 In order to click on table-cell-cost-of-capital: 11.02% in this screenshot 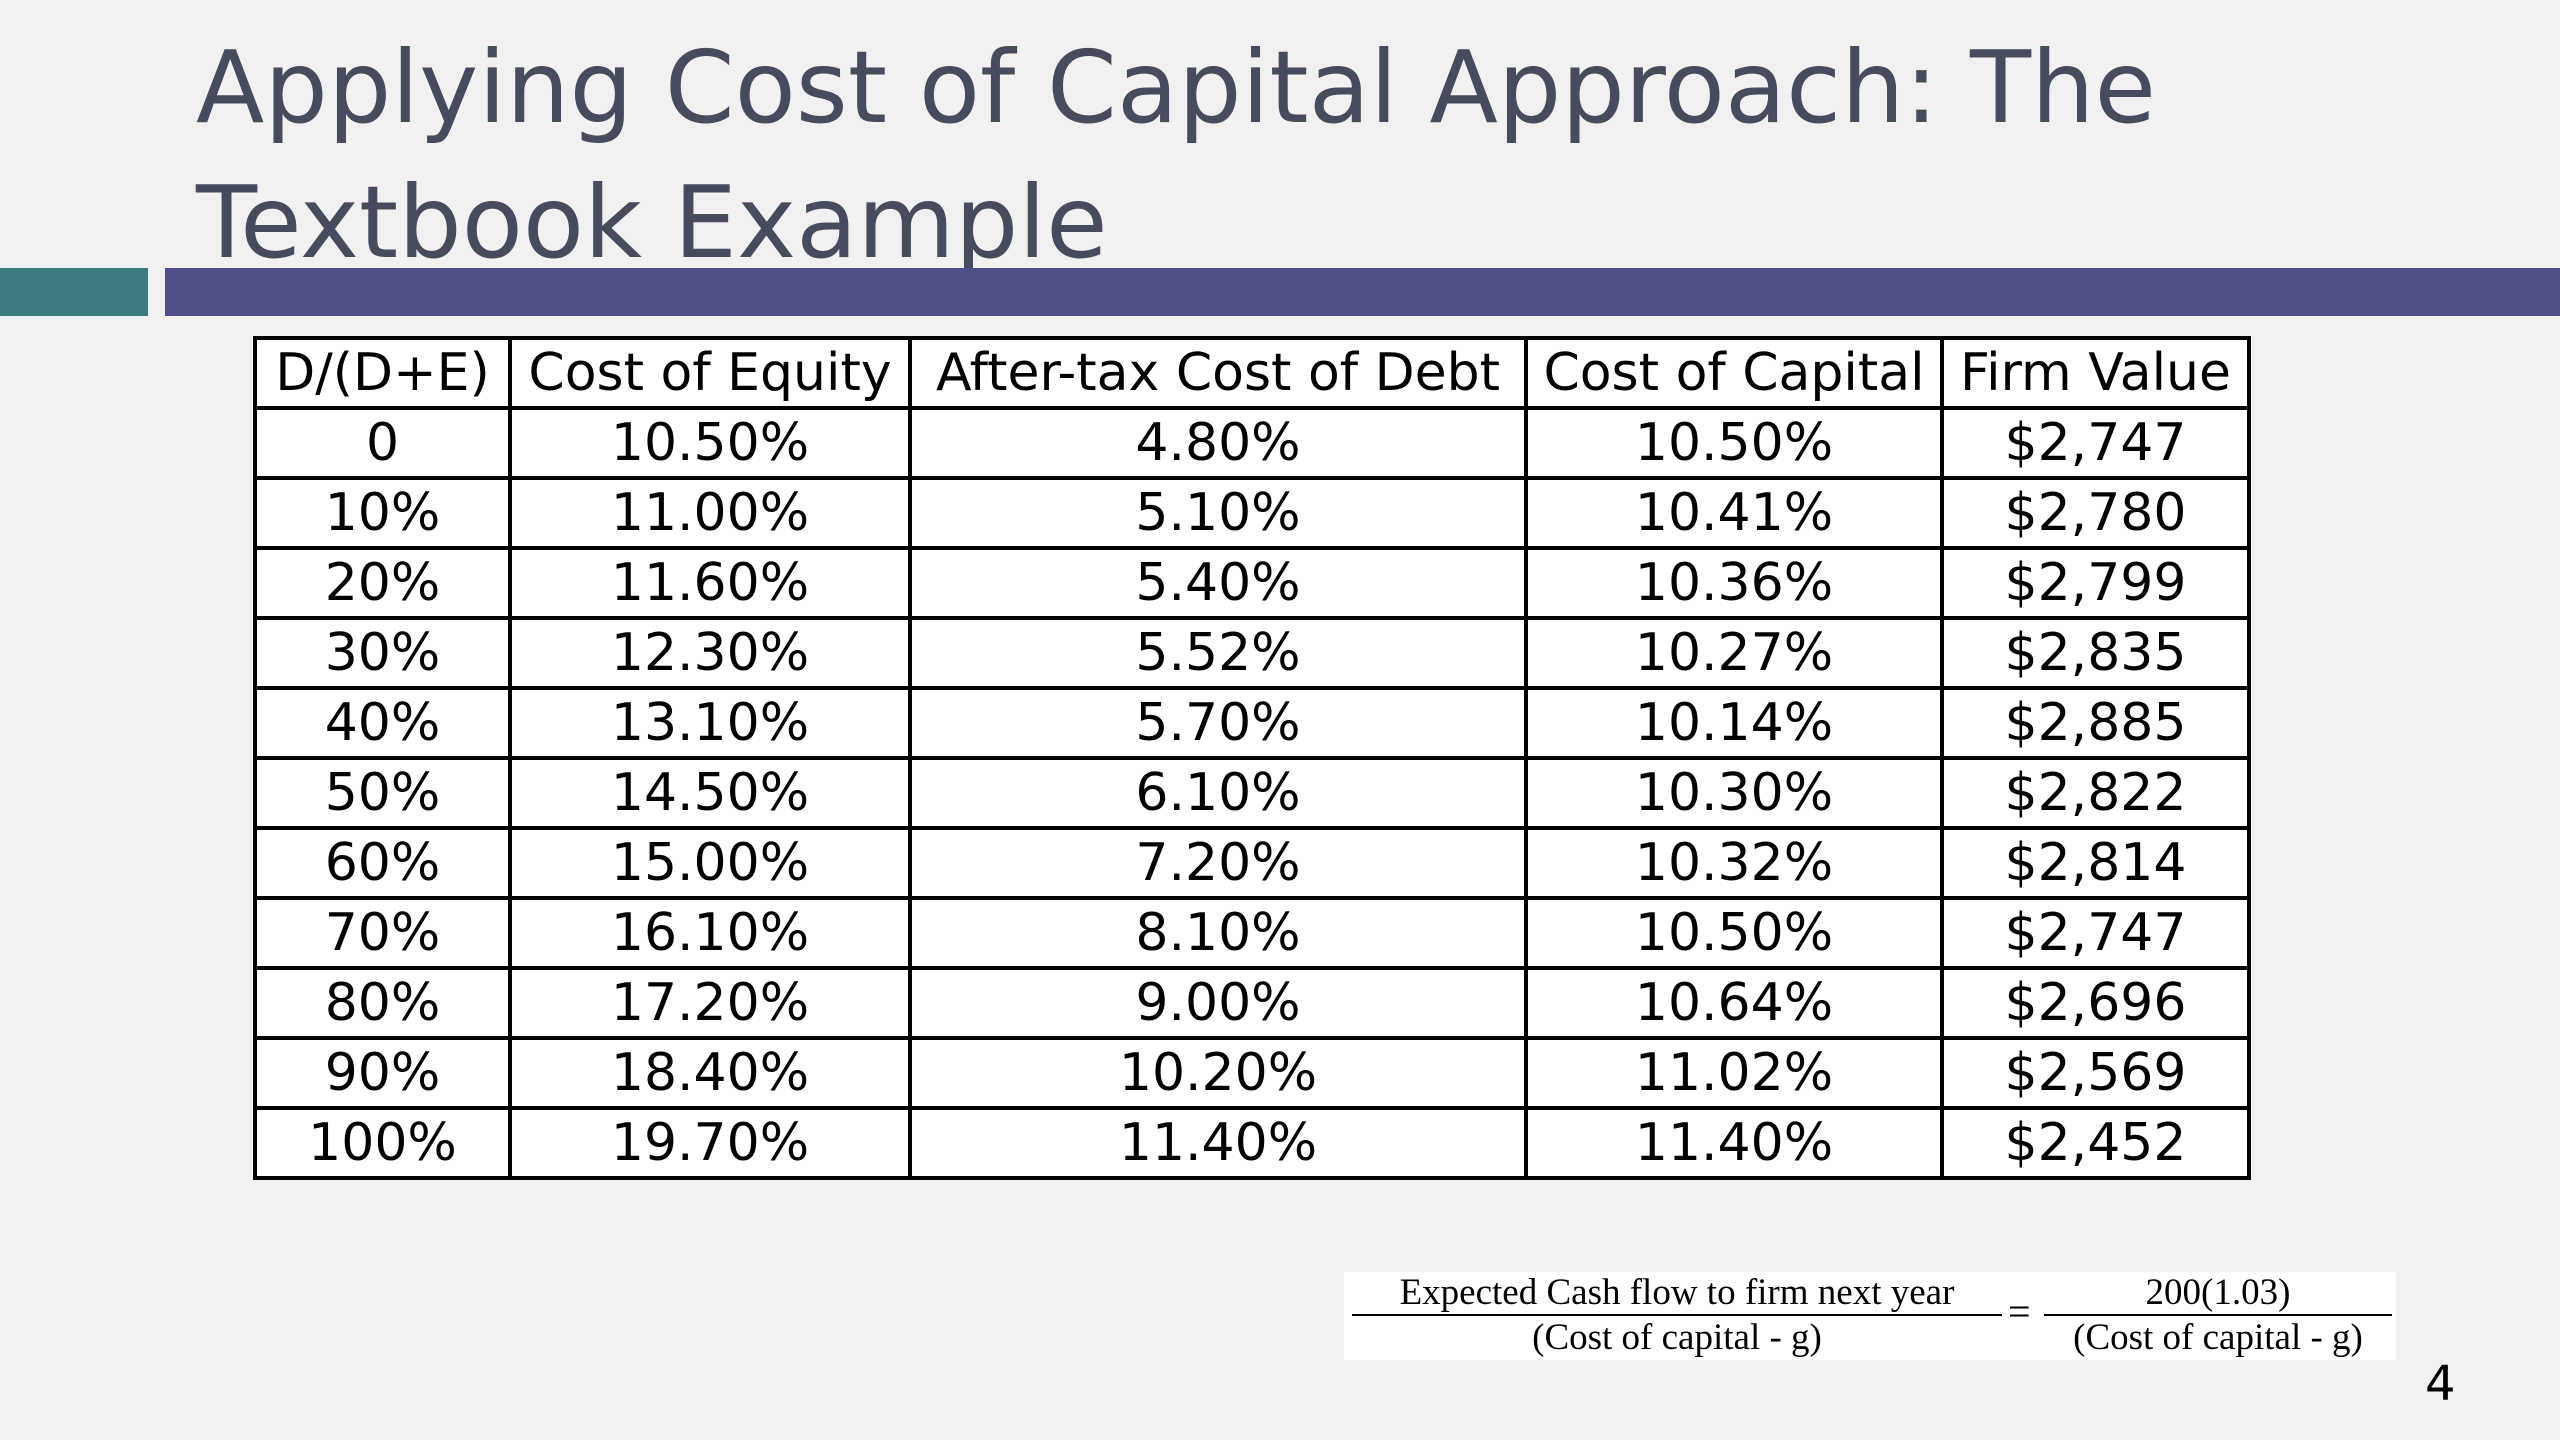, I will do `click(1734, 1073)`.